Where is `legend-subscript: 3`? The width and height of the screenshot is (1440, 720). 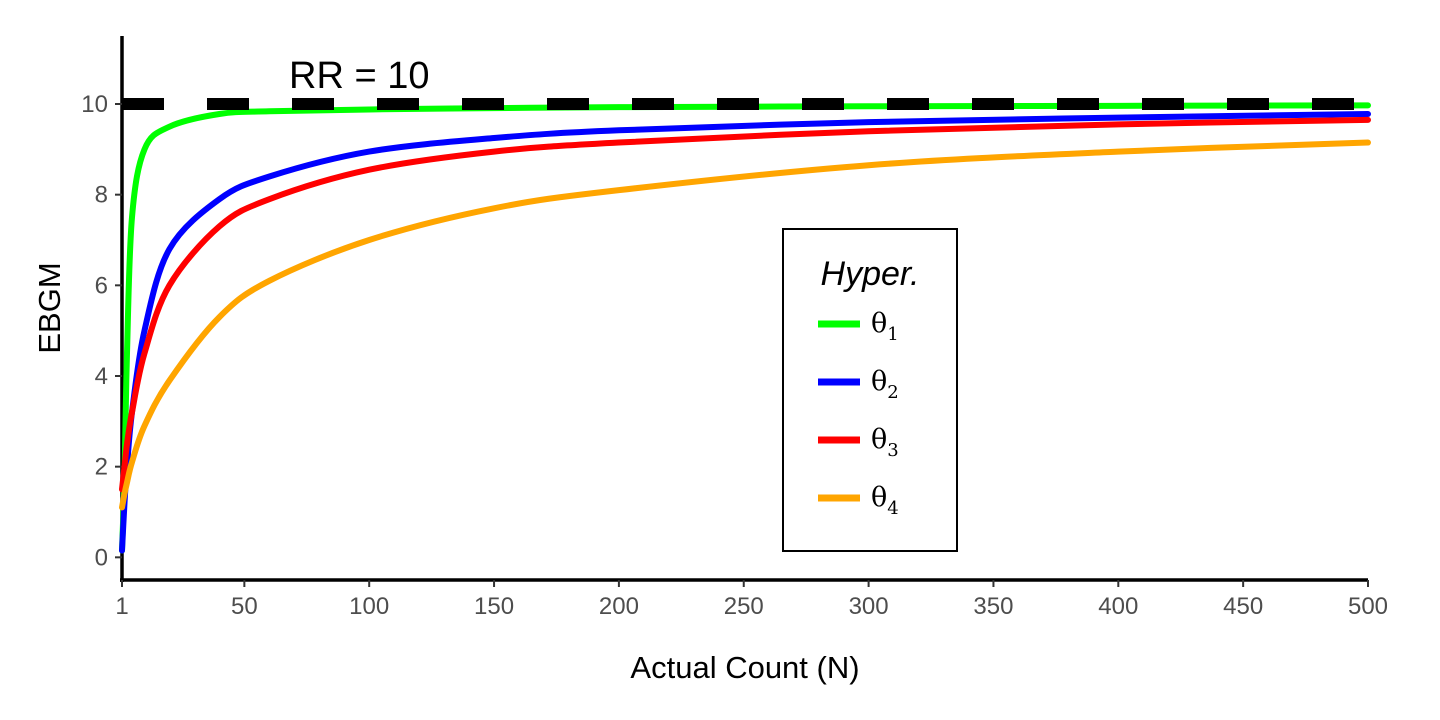
legend-subscript: 3 is located at coordinates (892, 450).